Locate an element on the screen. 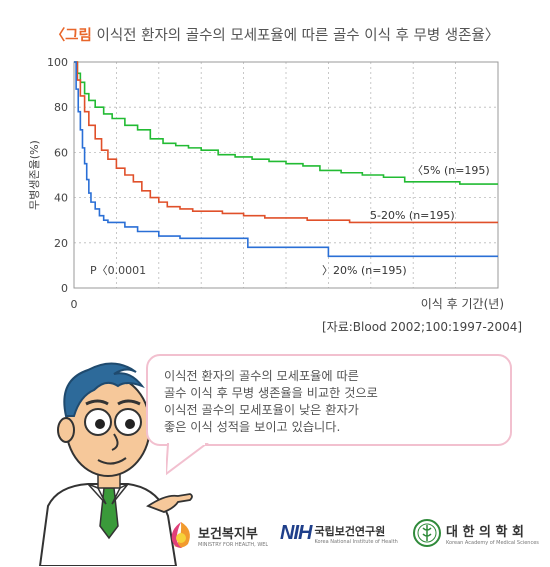  speech-bubble is located at coordinates (329, 400).